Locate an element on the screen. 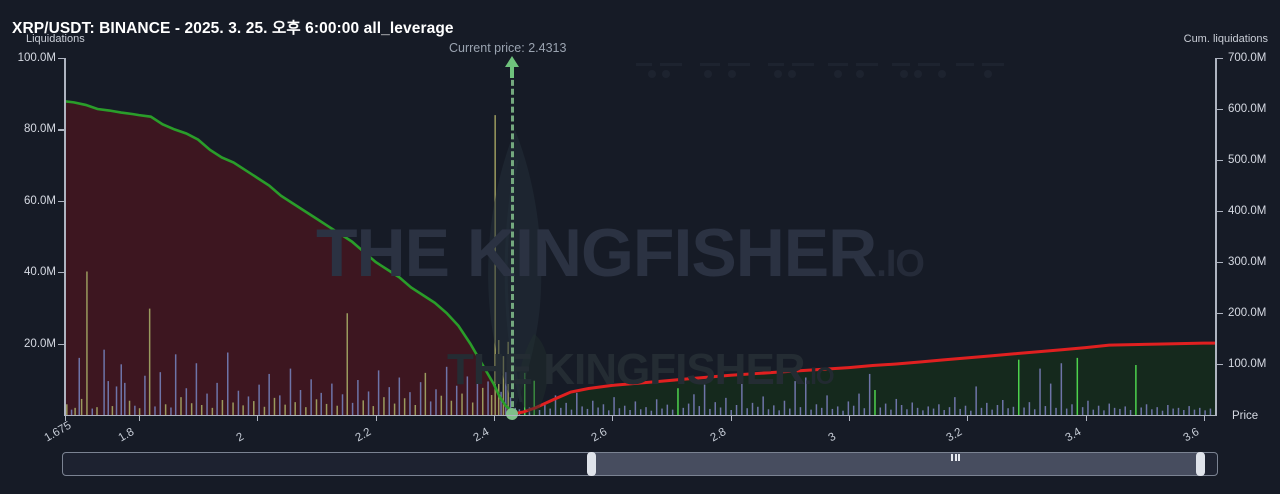 The height and width of the screenshot is (494, 1280). x-tick-label: 2.8 is located at coordinates (718, 435).